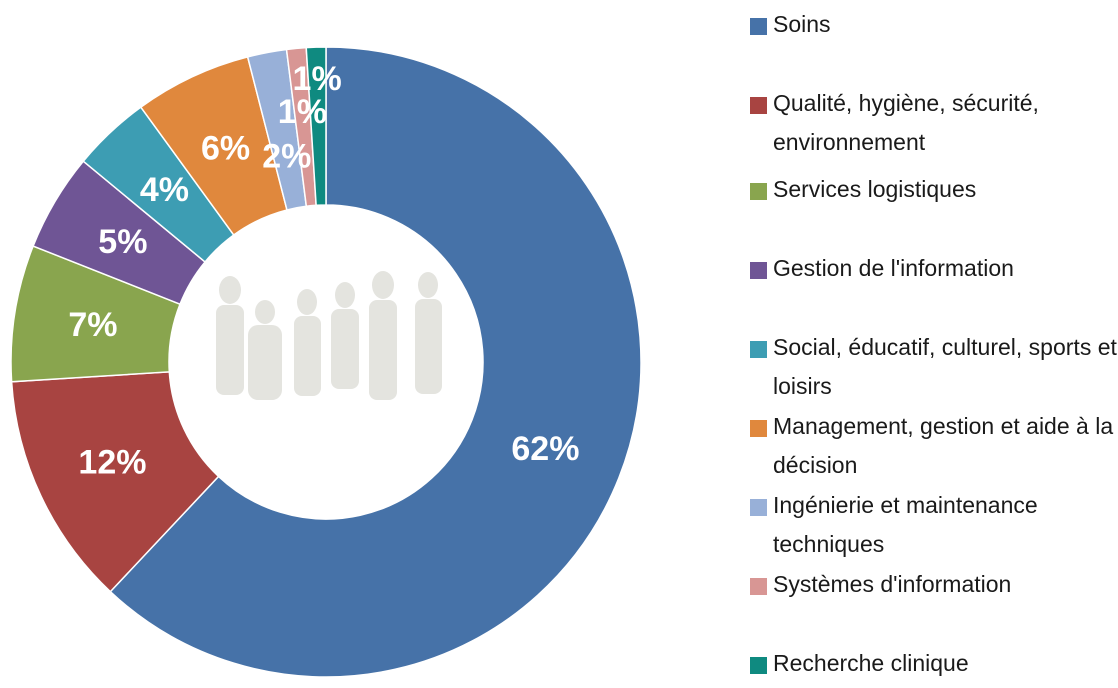 This screenshot has width=1118, height=688. Describe the element at coordinates (892, 584) in the screenshot. I see `legend-label: Systèmes d'information` at that location.